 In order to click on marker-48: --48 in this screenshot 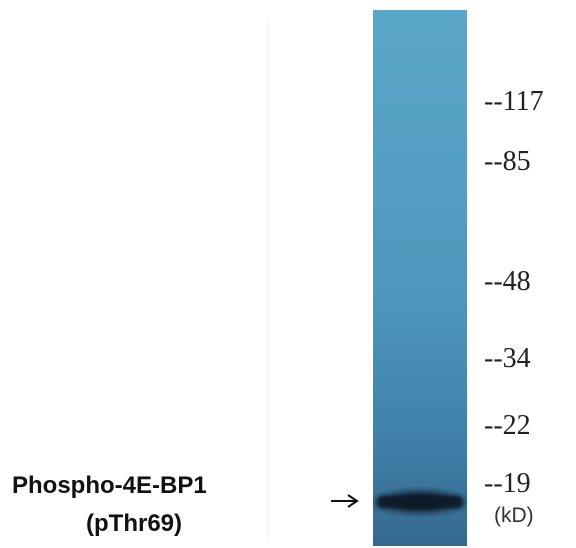, I will do `click(507, 281)`.